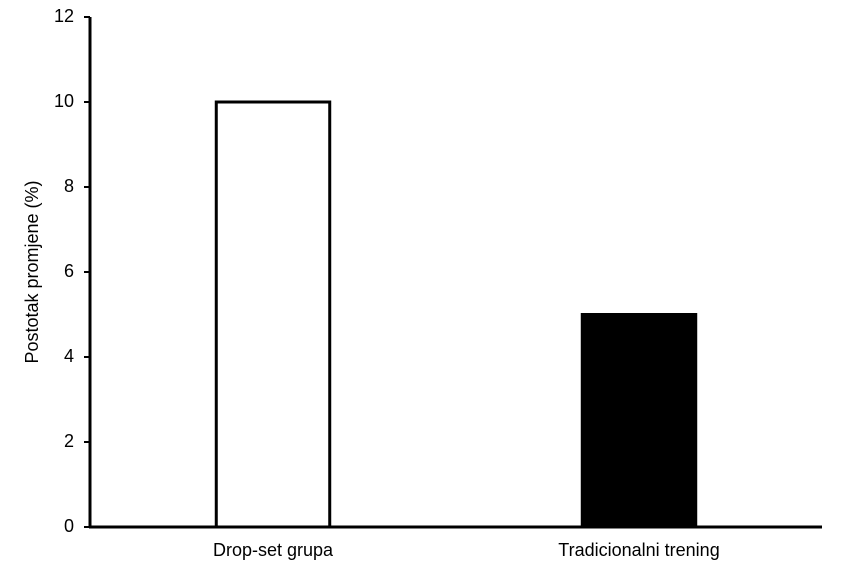 This screenshot has height=570, width=841. What do you see at coordinates (69, 356) in the screenshot?
I see `y-tick-label: 4` at bounding box center [69, 356].